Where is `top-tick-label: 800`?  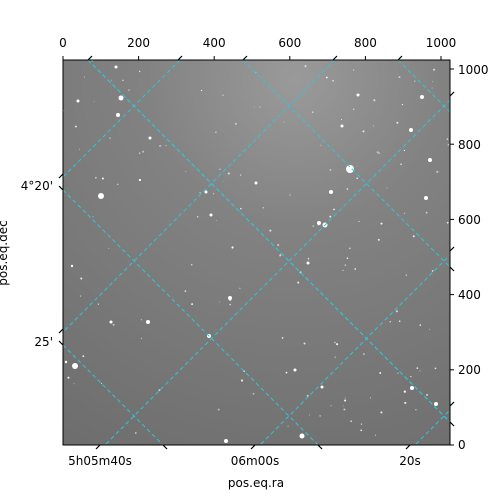
top-tick-label: 800 is located at coordinates (365, 43).